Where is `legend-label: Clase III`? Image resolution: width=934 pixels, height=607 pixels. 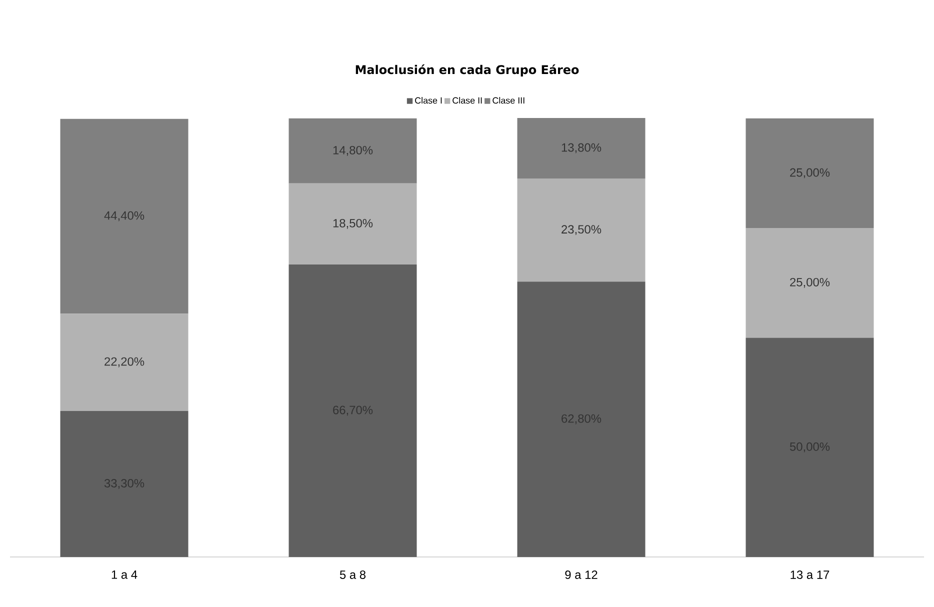 legend-label: Clase III is located at coordinates (508, 100).